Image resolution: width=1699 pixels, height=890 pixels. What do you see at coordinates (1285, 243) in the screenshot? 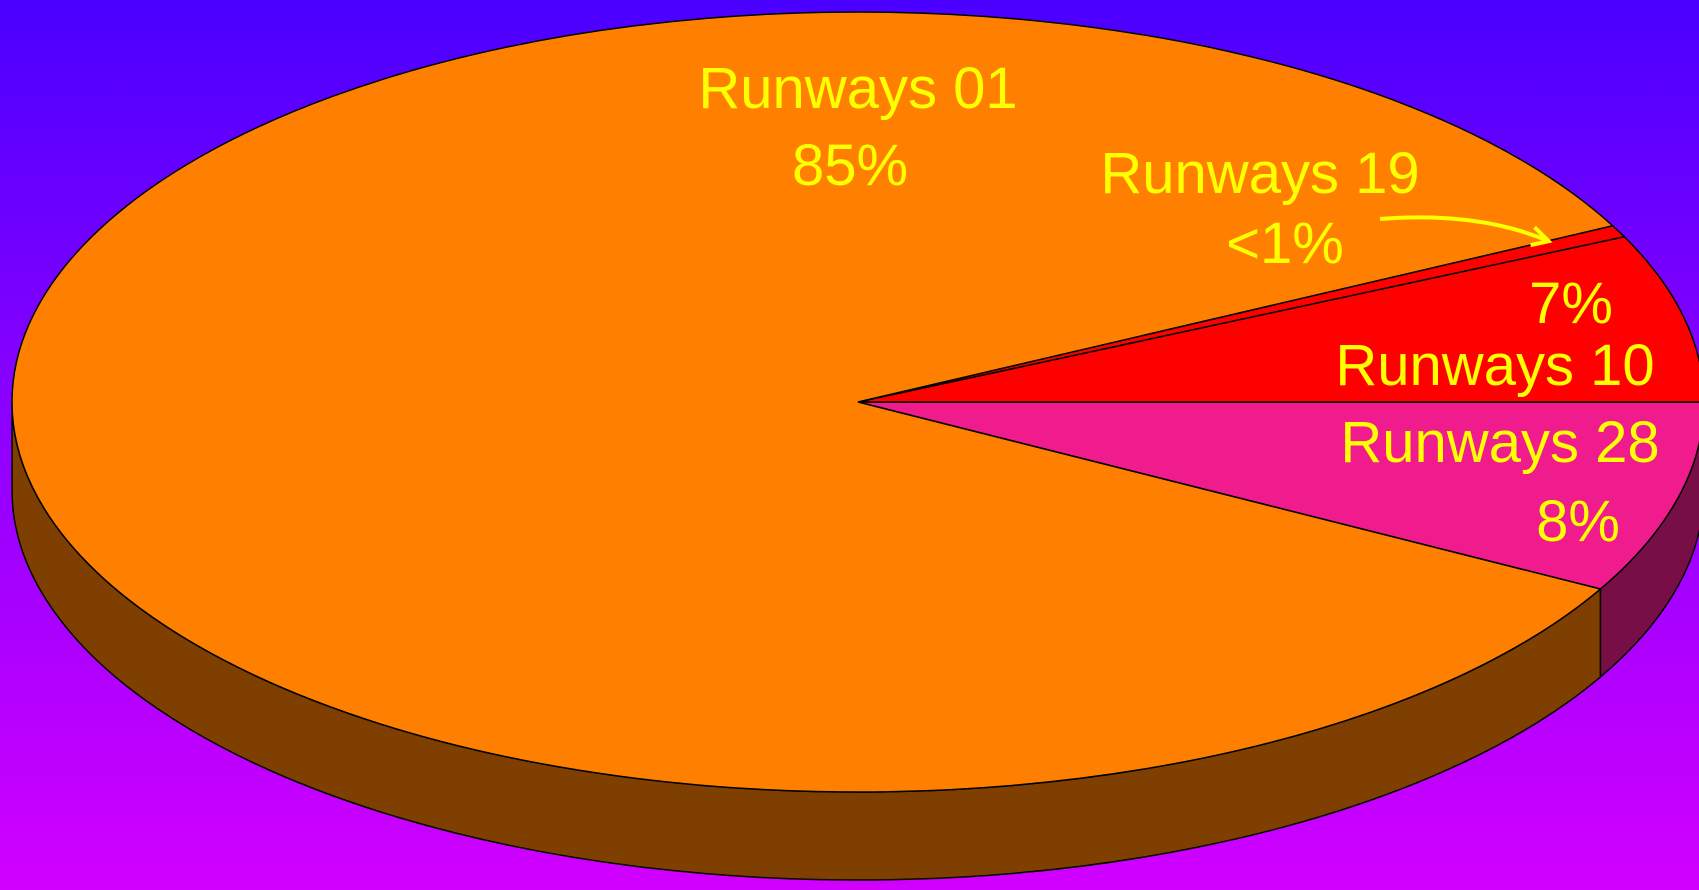
I see `slice-value-runways-19: <1%` at bounding box center [1285, 243].